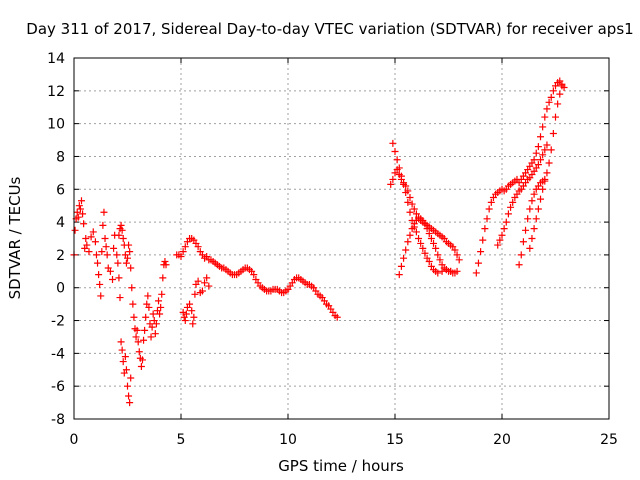 The height and width of the screenshot is (480, 640). Describe the element at coordinates (58, 322) in the screenshot. I see `y-tick-label: -2` at that location.